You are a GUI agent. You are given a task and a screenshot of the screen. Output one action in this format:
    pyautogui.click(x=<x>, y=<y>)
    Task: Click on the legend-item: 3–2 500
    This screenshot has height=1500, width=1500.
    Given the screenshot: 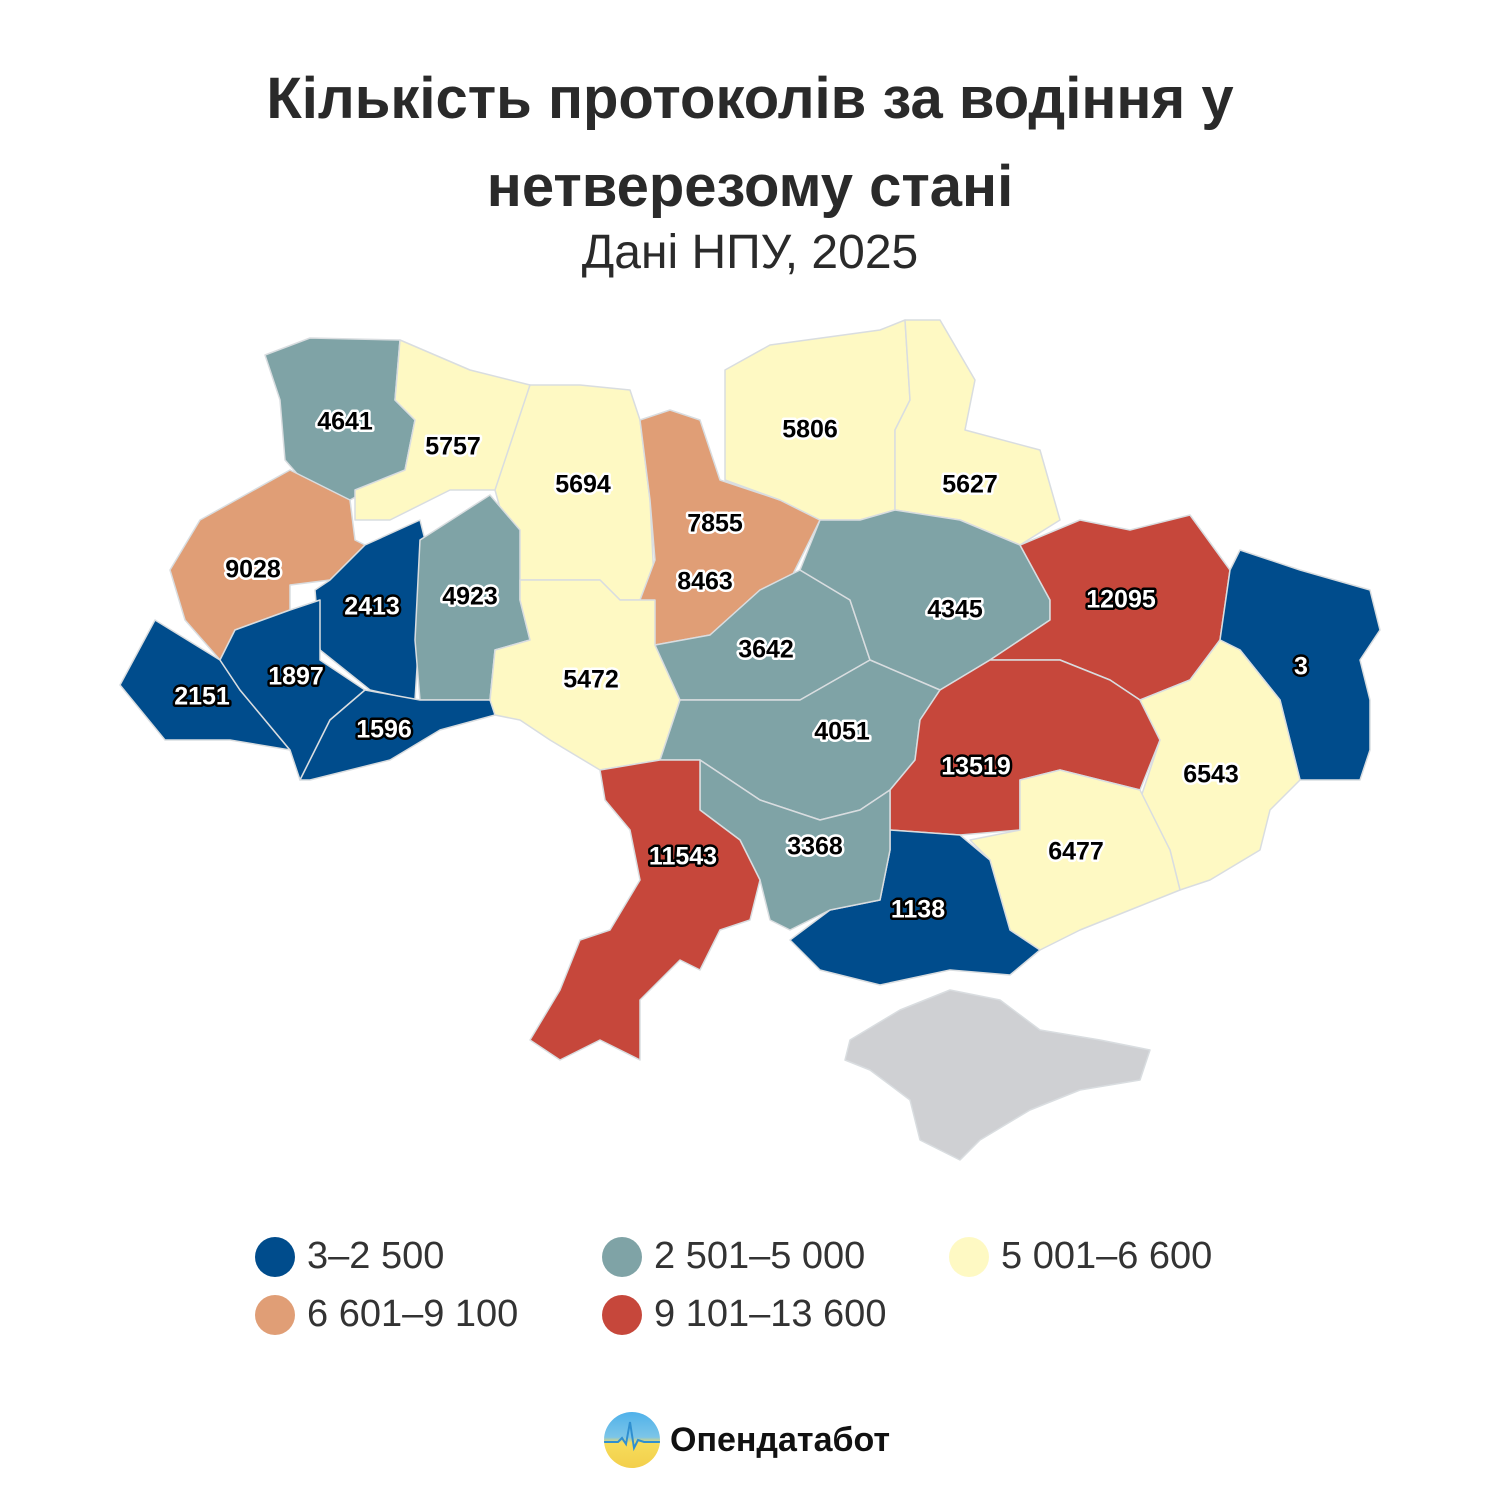 What is the action you would take?
    pyautogui.click(x=349, y=1256)
    